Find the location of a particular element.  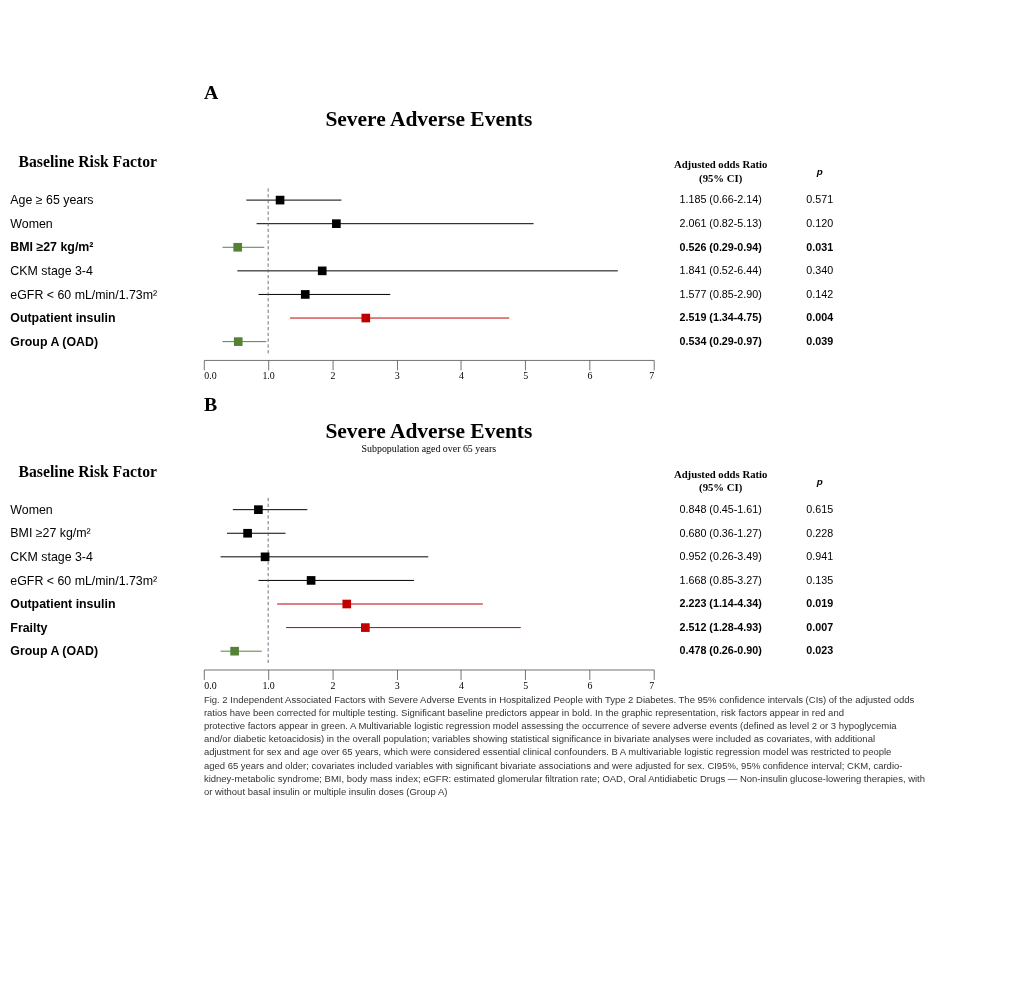

text: 0.615 is located at coordinates (820, 508).